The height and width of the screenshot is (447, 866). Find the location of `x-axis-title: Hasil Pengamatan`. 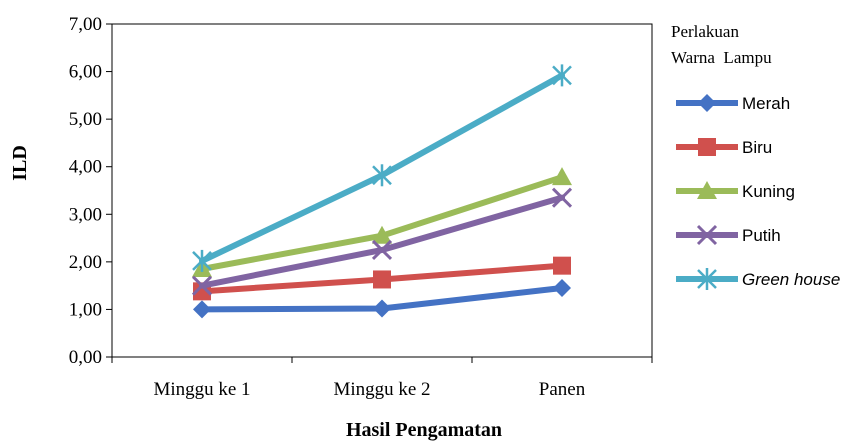

x-axis-title: Hasil Pengamatan is located at coordinates (424, 430).